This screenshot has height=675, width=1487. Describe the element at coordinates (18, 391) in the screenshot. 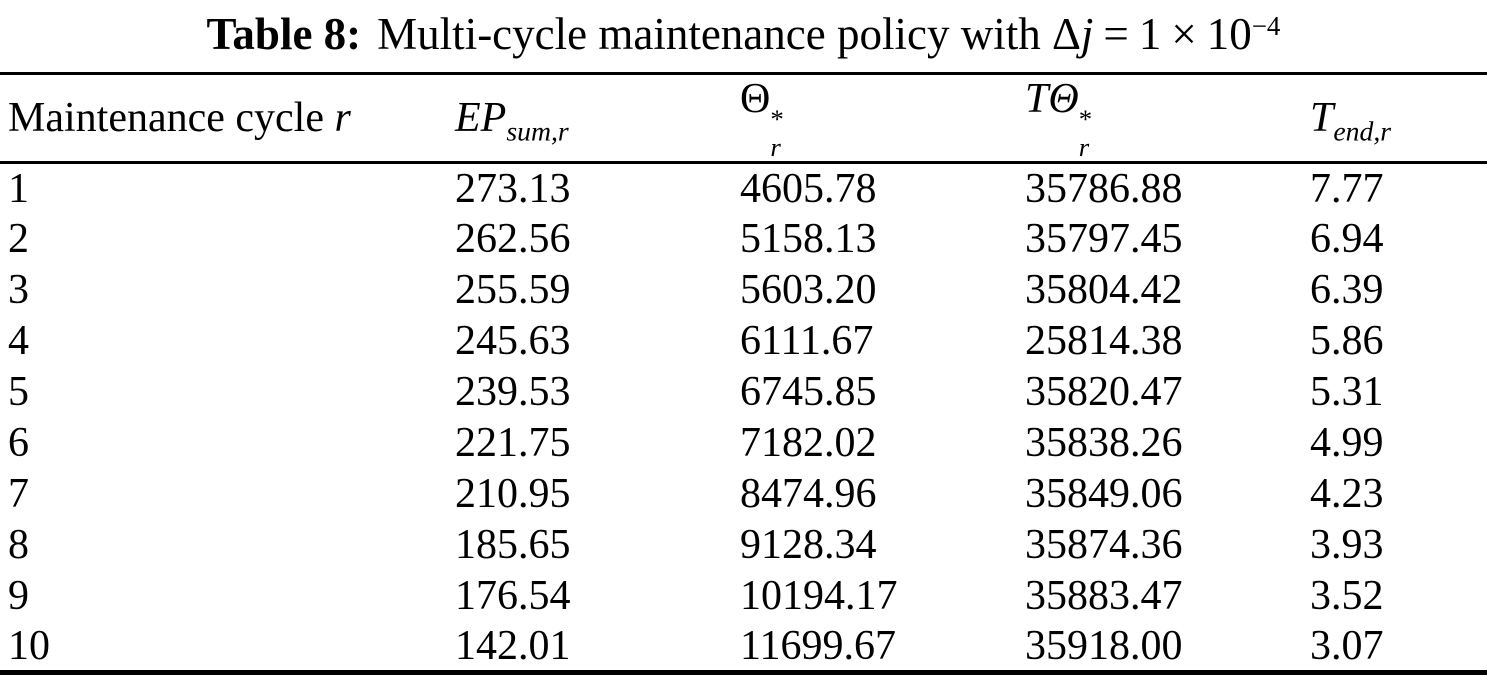

I see `cell-cycle: 5` at that location.